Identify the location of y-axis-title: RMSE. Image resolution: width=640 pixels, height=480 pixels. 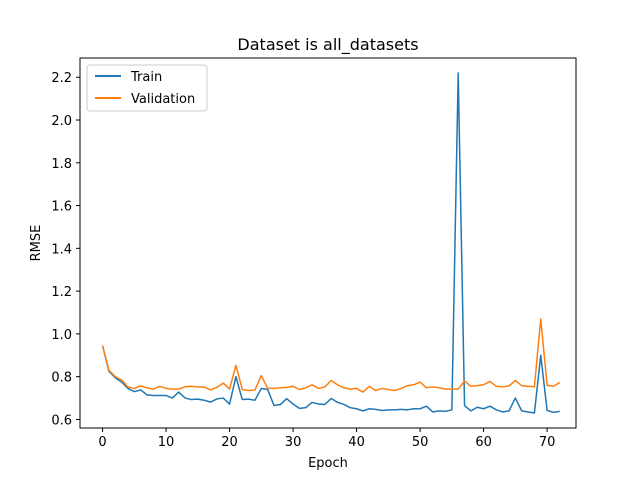
(36, 243).